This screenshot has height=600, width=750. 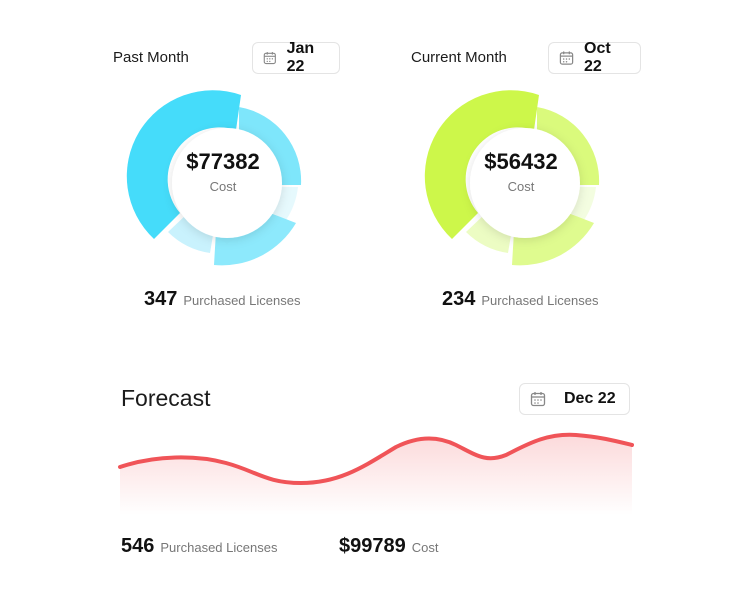 I want to click on forecast-licenses: 546 Purchased Licenses, so click(x=199, y=546).